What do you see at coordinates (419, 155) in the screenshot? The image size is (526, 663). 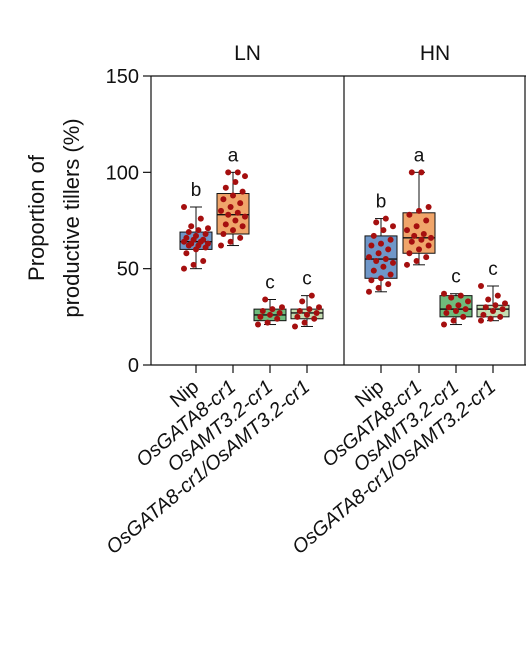 I see `significance-letter: a` at bounding box center [419, 155].